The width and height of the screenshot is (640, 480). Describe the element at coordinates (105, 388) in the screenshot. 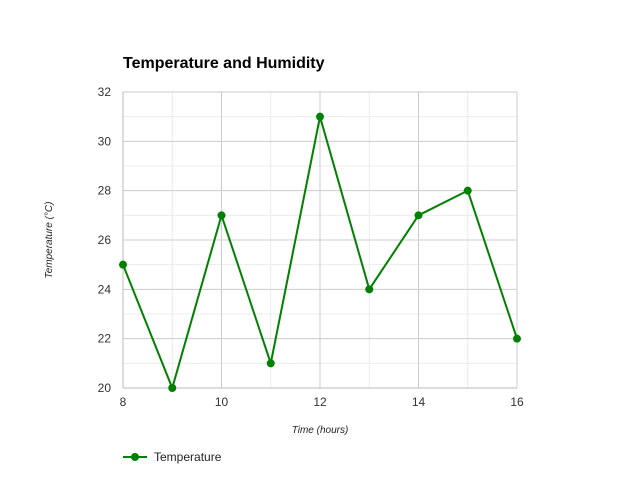

I see `y-tick-label: 20` at that location.